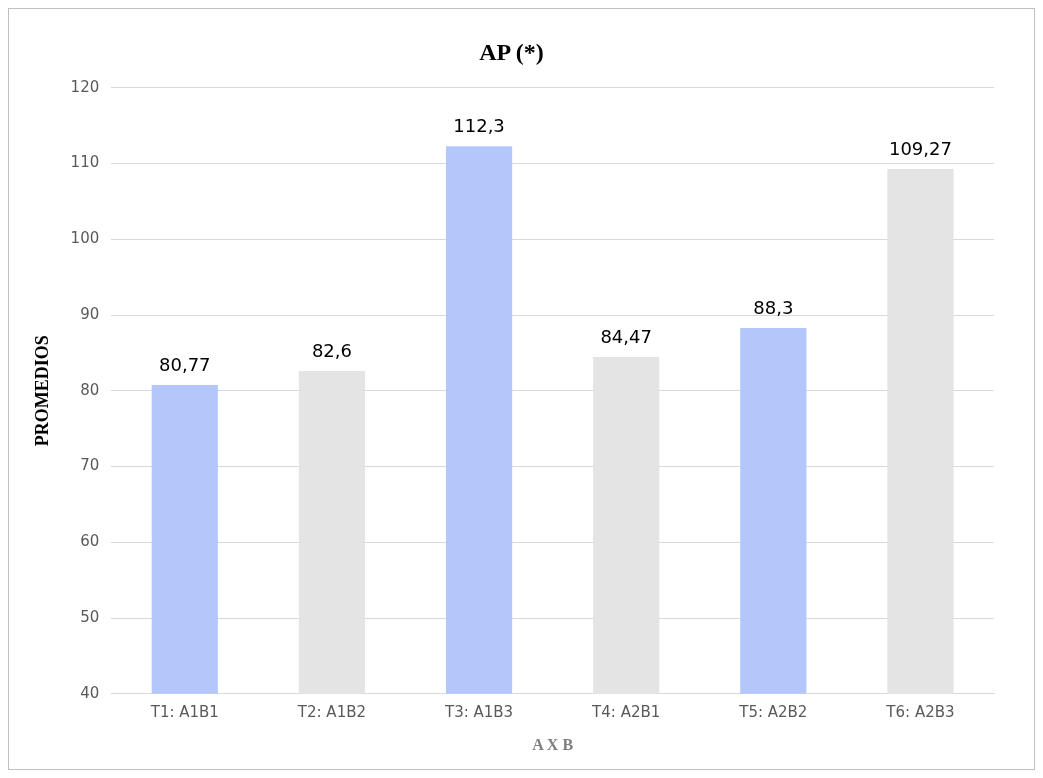 The height and width of the screenshot is (778, 1043). What do you see at coordinates (185, 364) in the screenshot?
I see `data-label: 80,77` at bounding box center [185, 364].